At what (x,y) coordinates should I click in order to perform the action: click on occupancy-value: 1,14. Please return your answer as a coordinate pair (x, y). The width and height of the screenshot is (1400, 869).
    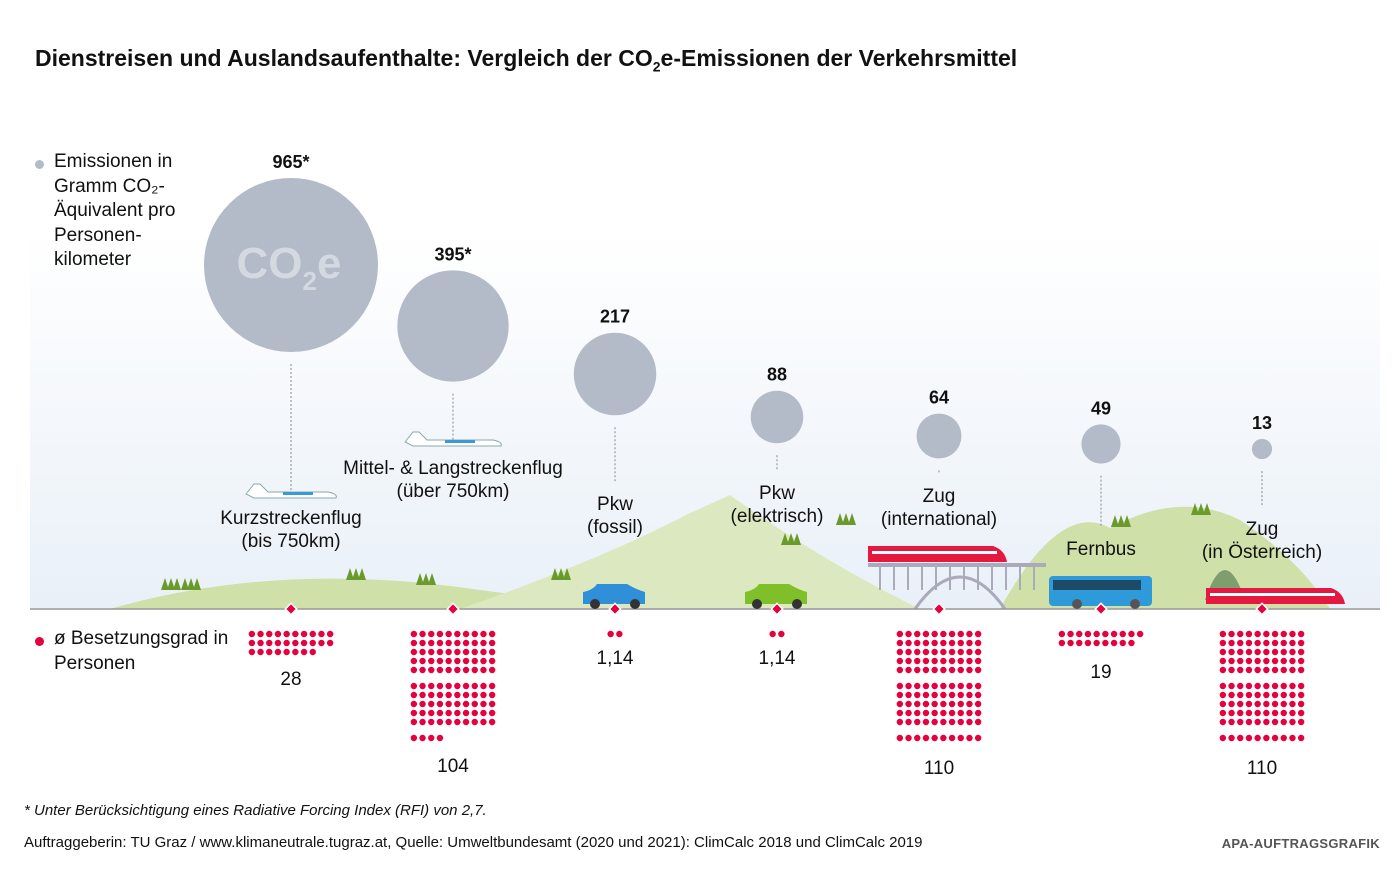
    Looking at the image, I should click on (777, 658).